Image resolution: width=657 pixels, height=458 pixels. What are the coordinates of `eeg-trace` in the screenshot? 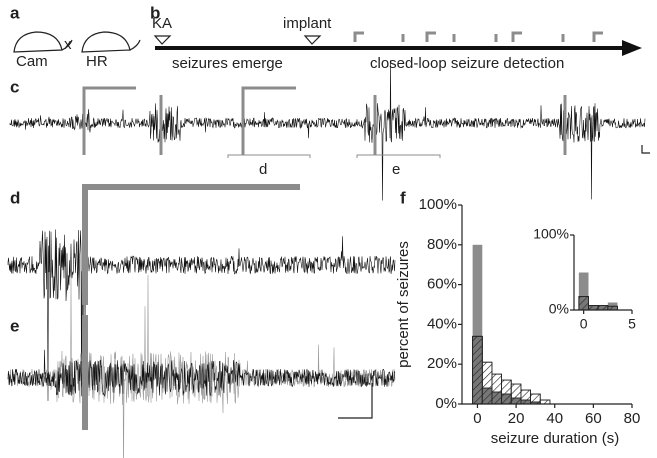 It's located at (201, 373).